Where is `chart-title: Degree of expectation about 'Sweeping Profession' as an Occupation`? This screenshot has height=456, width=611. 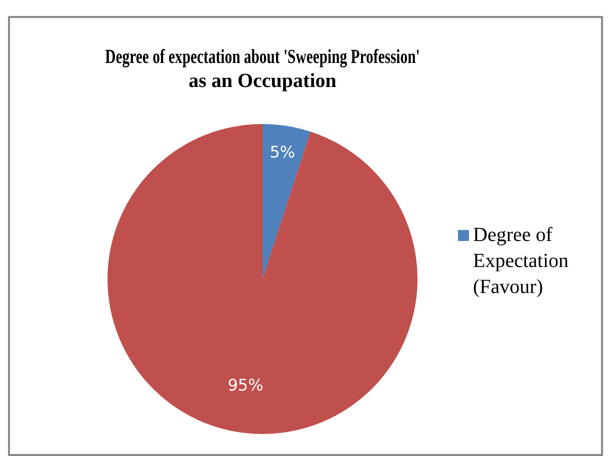
chart-title: Degree of expectation about 'Sweeping Profession' as an Occupation is located at coordinates (262, 68).